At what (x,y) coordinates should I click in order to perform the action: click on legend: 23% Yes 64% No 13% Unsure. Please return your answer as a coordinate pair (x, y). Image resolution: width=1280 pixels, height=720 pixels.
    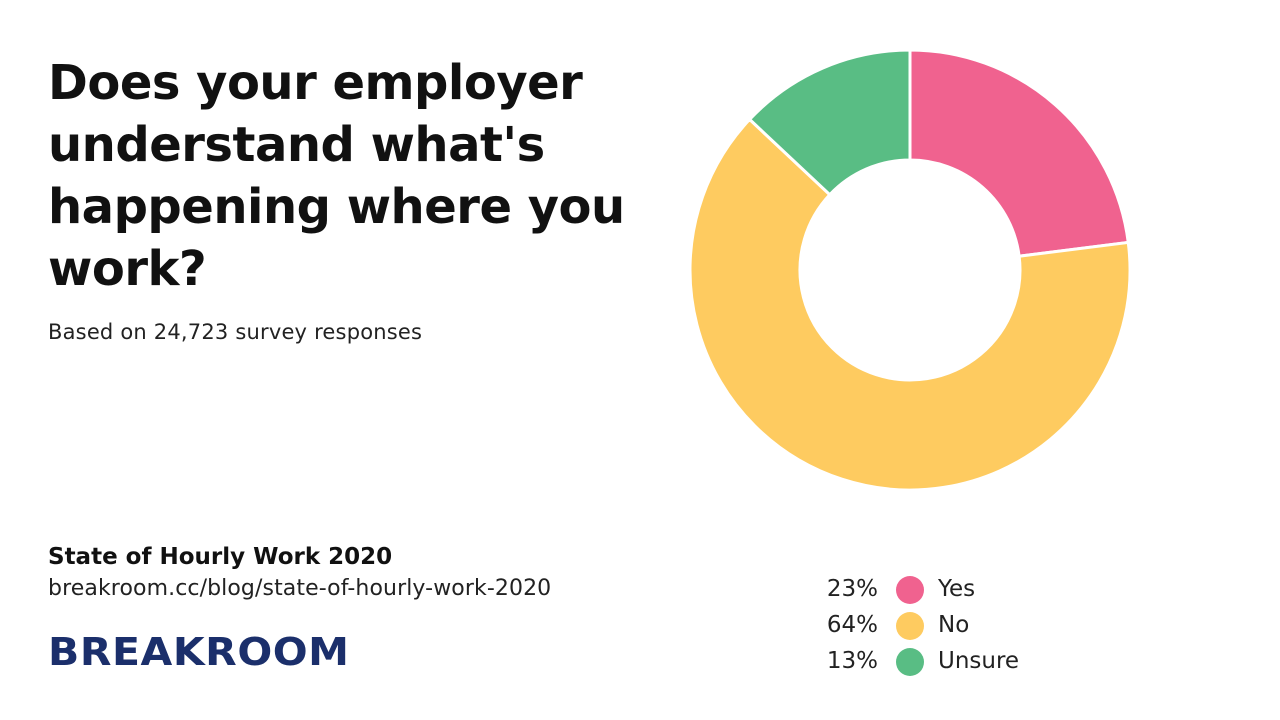
    Looking at the image, I should click on (950, 626).